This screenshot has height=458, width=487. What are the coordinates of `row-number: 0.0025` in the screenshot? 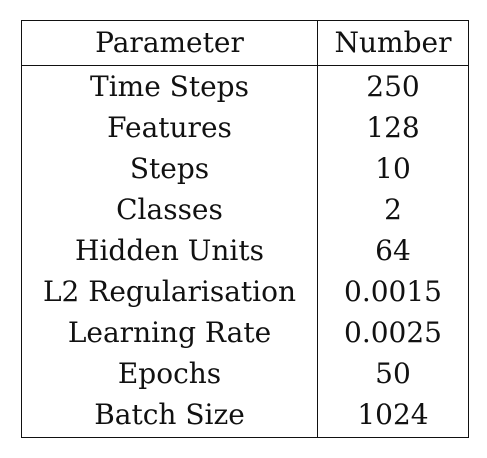 It's located at (393, 332).